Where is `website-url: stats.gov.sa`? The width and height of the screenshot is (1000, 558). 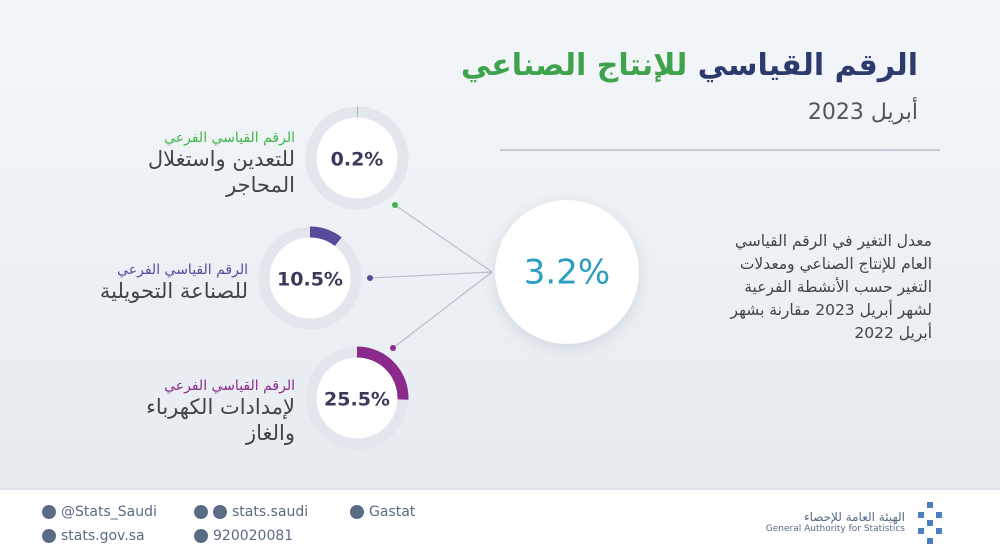 website-url: stats.gov.sa is located at coordinates (103, 536).